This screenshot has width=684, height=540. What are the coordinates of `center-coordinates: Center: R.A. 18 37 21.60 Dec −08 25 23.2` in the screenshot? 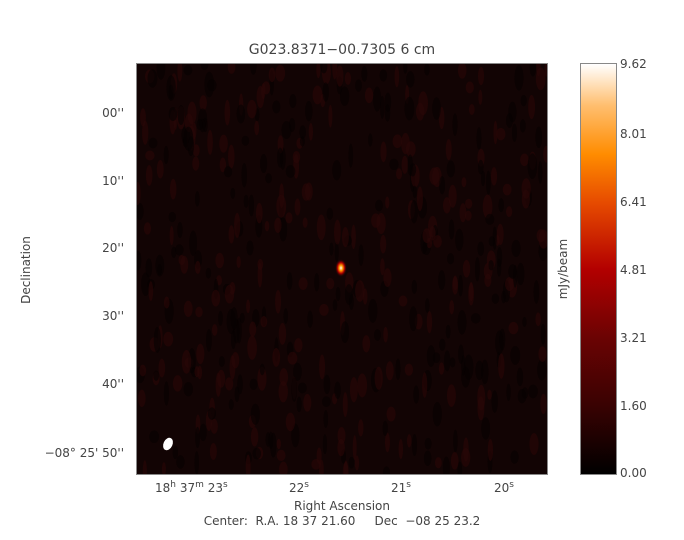 It's located at (342, 521).